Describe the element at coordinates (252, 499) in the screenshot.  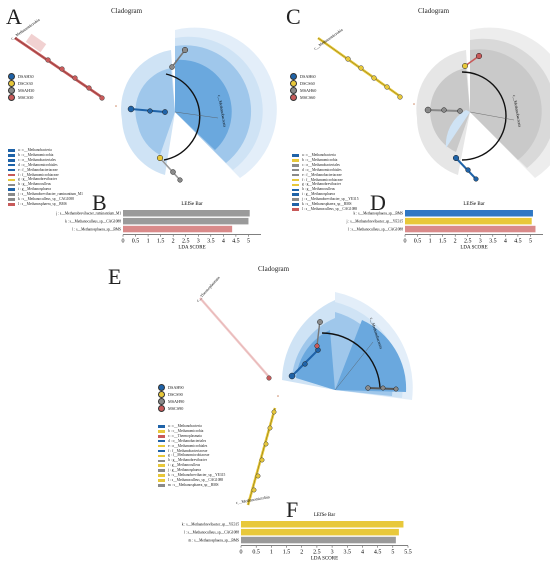
I see `clade-label-e-3: c__Methanomicrobia` at that location.